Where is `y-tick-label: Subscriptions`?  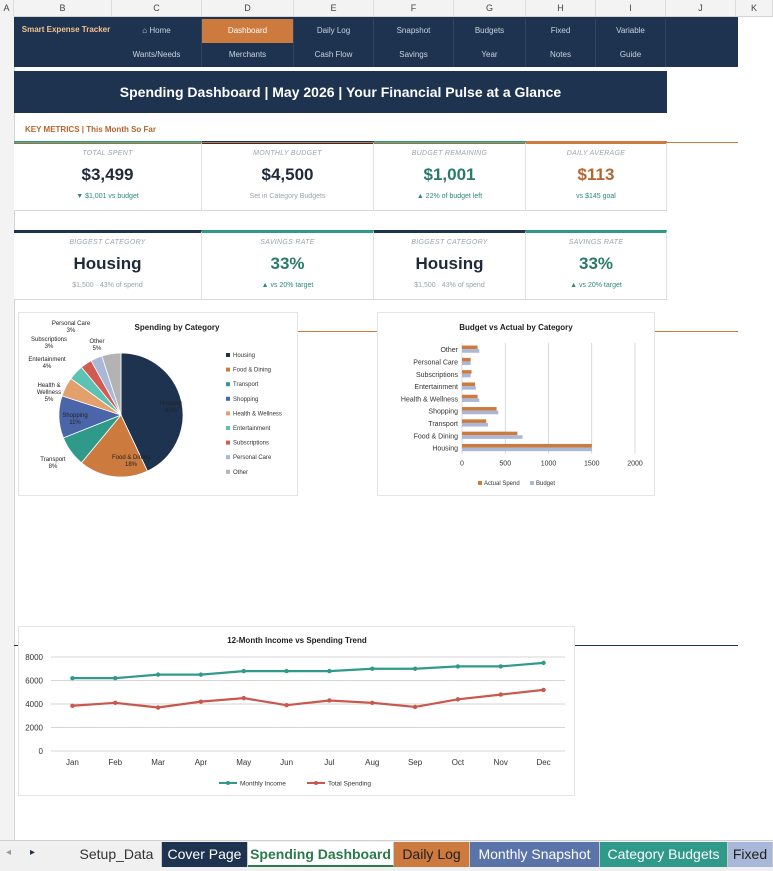 y-tick-label: Subscriptions is located at coordinates (437, 375).